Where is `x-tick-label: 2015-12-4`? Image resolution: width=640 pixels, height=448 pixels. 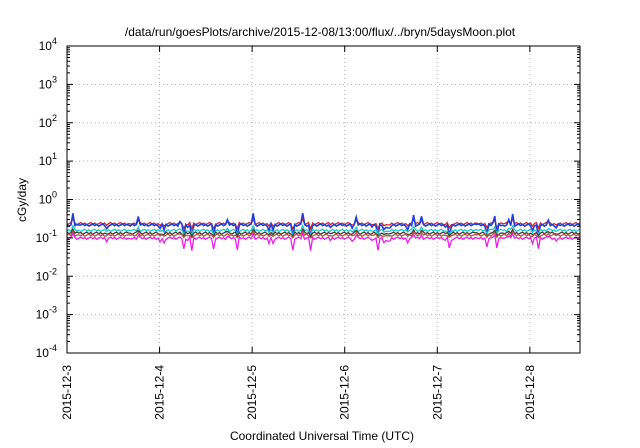
x-tick-label: 2015-12-4 is located at coordinates (160, 392).